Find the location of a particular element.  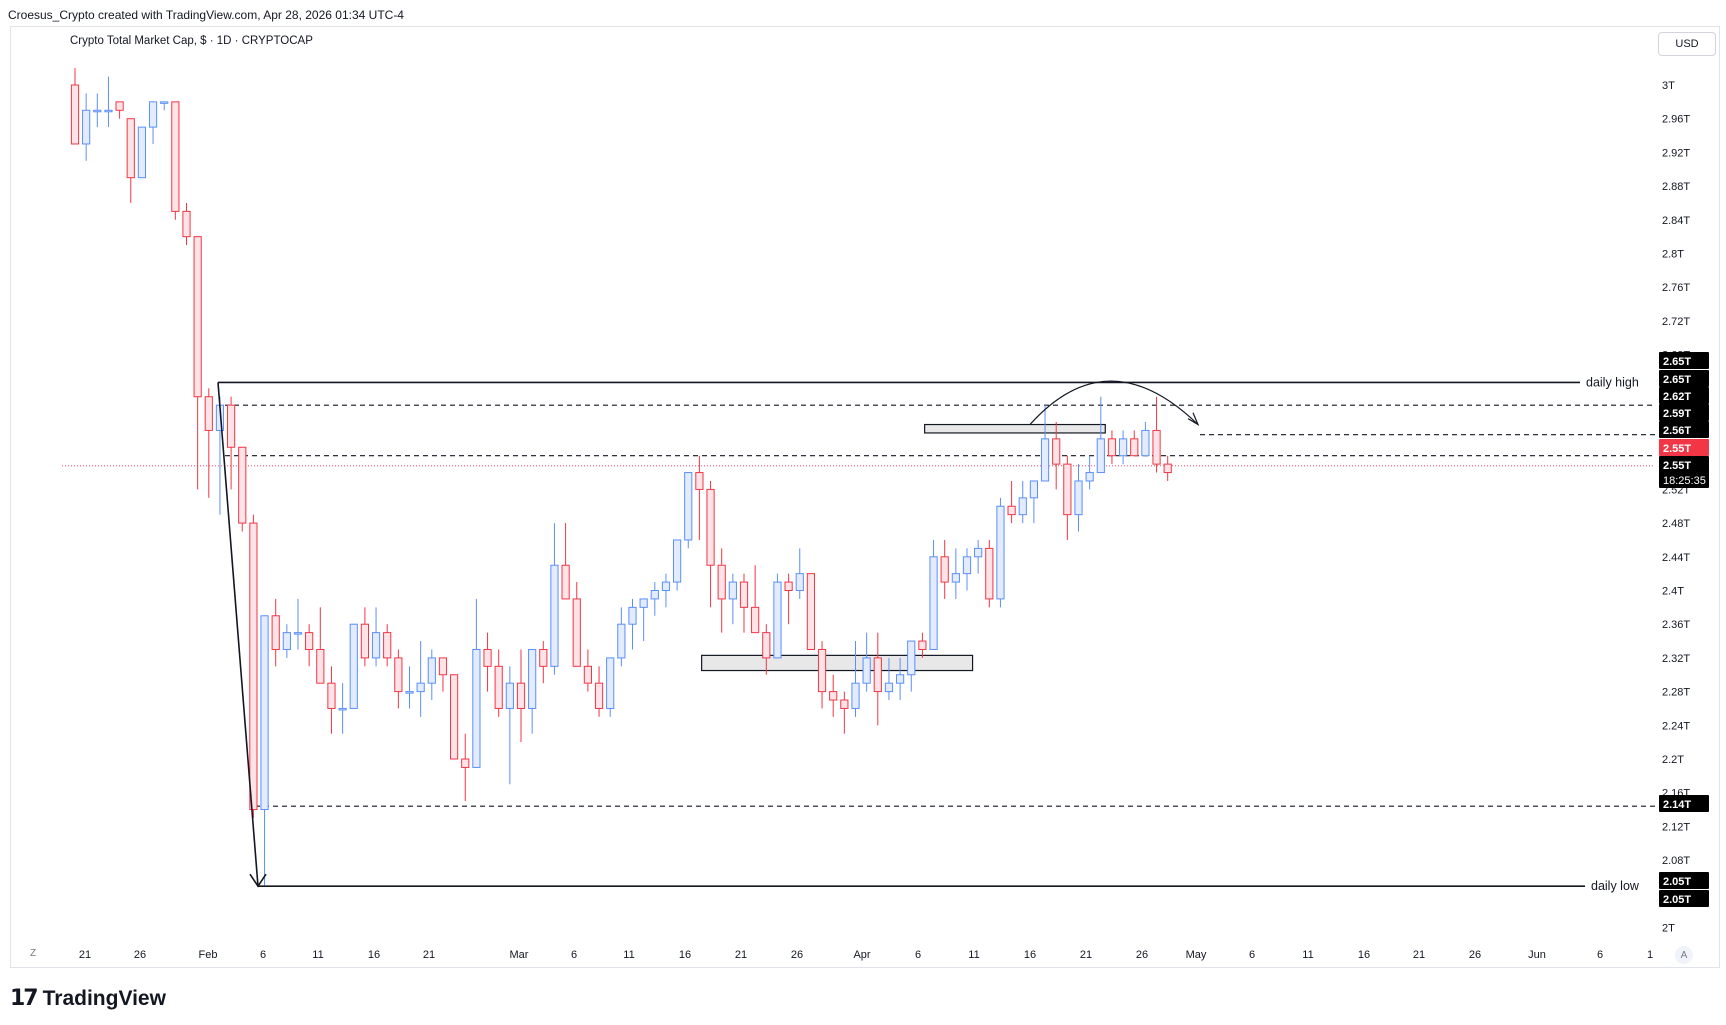

y-axis-tick-label: 2.88T is located at coordinates (1676, 187).